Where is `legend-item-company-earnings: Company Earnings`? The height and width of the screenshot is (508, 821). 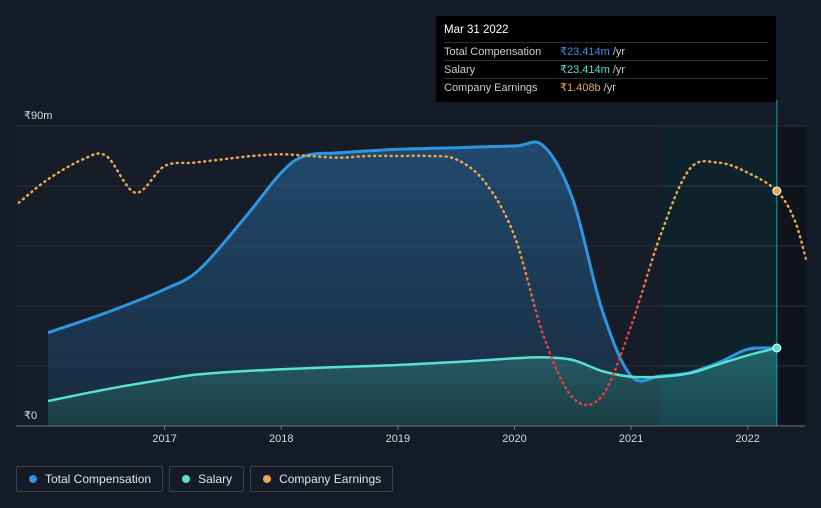 legend-item-company-earnings: Company Earnings is located at coordinates (322, 479).